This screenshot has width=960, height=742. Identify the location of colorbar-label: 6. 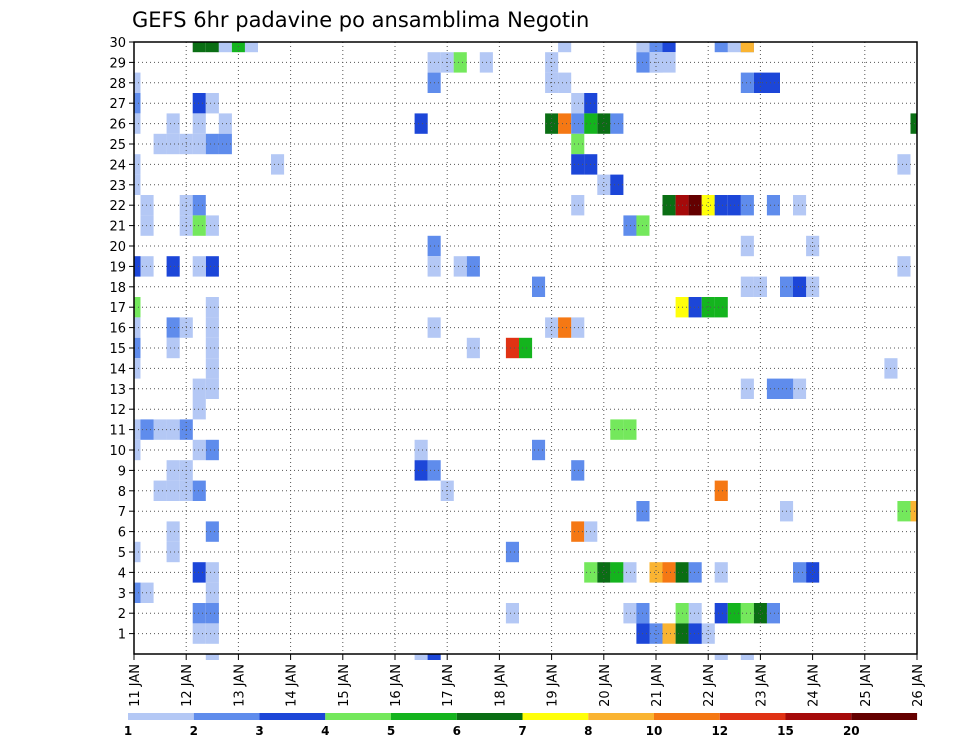
(457, 731).